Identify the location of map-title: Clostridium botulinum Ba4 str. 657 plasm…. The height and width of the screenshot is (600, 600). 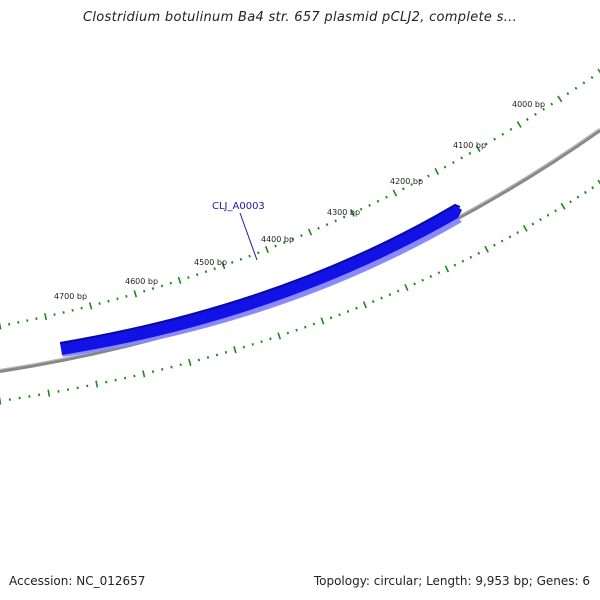
(300, 17).